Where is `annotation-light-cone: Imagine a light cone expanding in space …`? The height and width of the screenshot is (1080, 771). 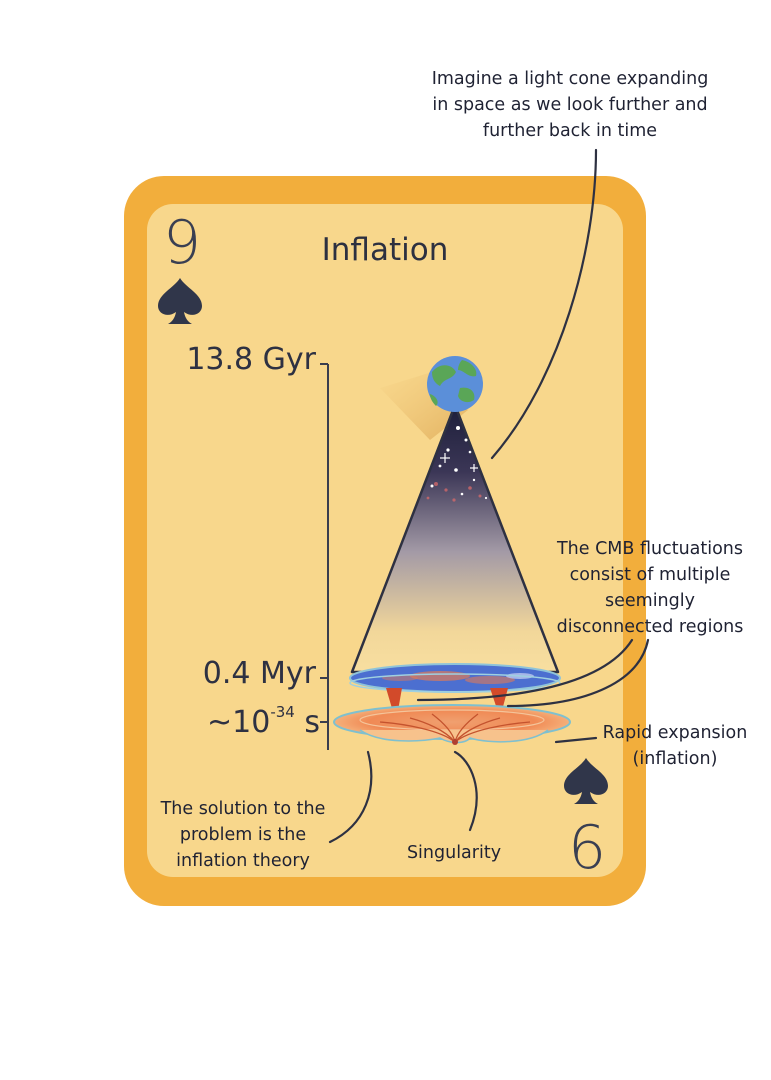 annotation-light-cone: Imagine a light cone expanding in space … is located at coordinates (570, 105).